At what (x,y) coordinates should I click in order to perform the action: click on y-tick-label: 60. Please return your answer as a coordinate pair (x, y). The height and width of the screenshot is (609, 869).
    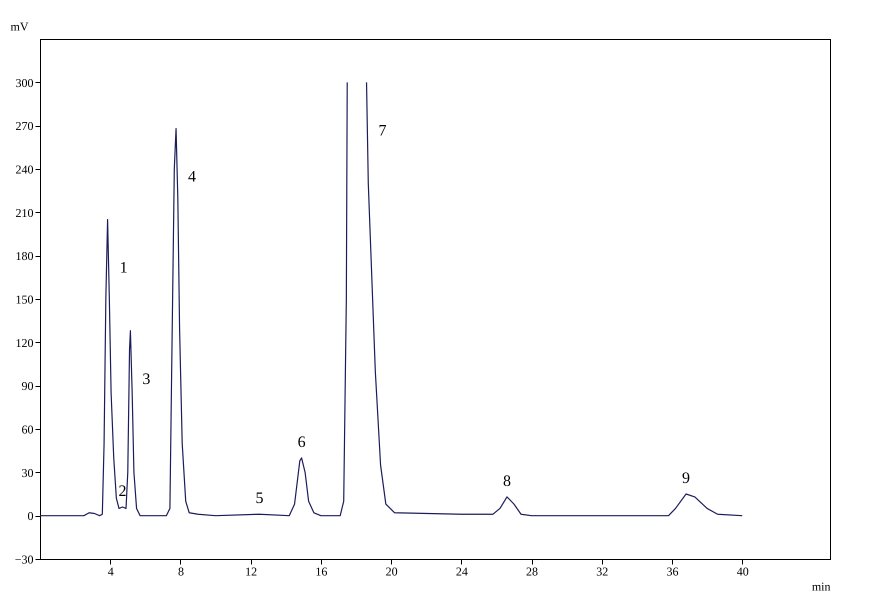
    Looking at the image, I should click on (28, 429).